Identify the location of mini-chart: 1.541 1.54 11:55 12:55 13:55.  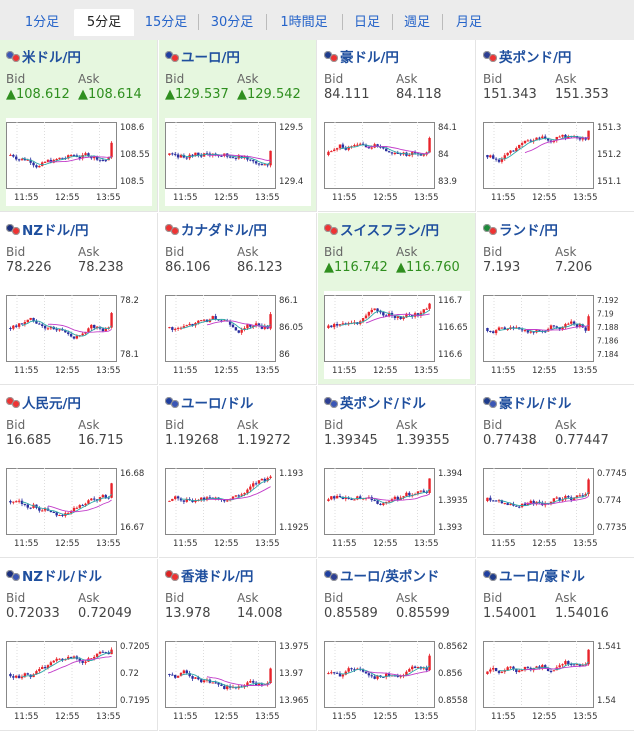
(556, 681).